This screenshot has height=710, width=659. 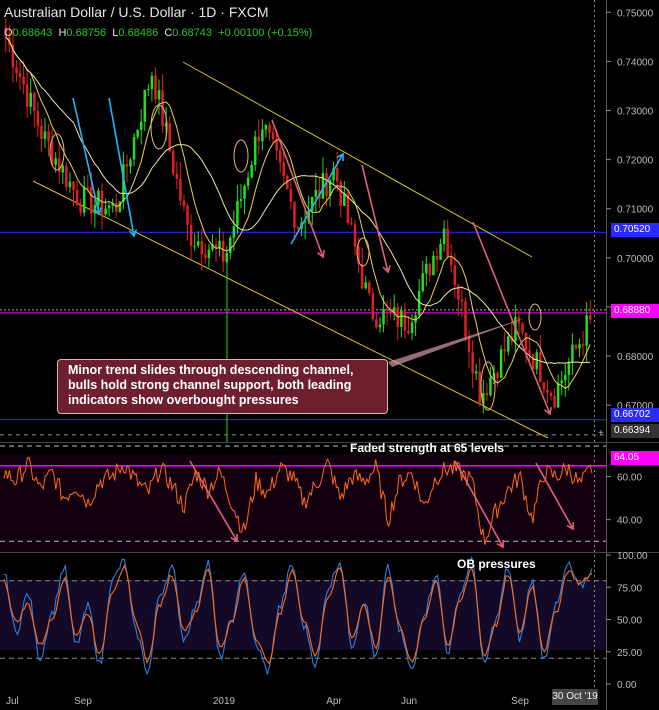 What do you see at coordinates (635, 357) in the screenshot?
I see `price-tick-label: 0.68000` at bounding box center [635, 357].